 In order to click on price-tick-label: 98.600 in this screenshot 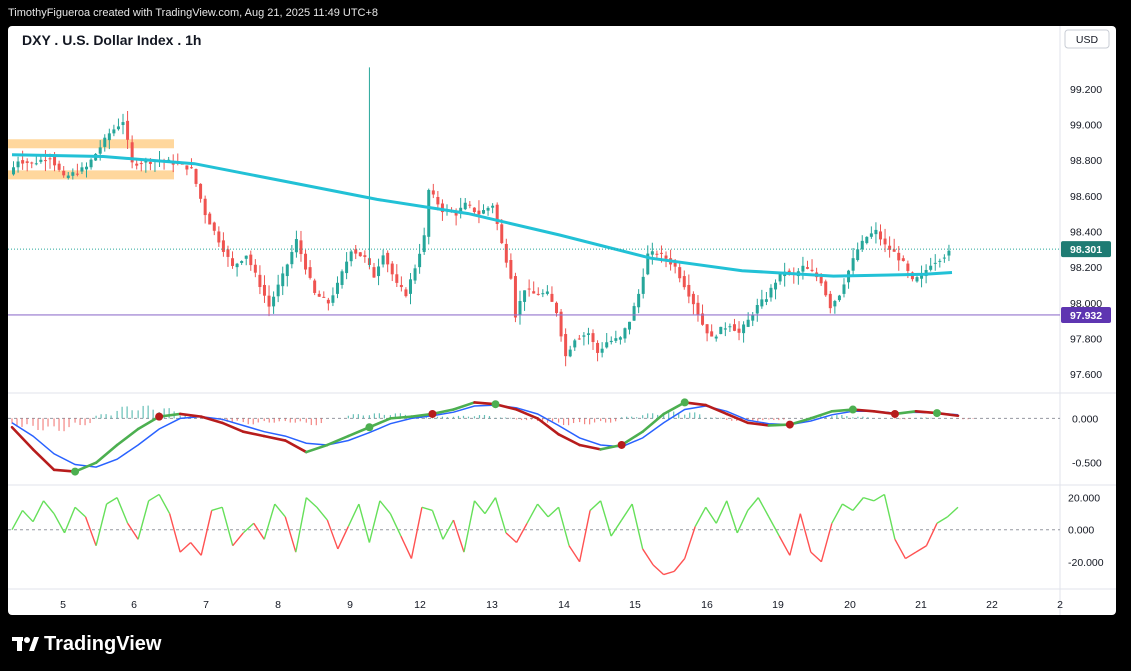, I will do `click(1086, 197)`.